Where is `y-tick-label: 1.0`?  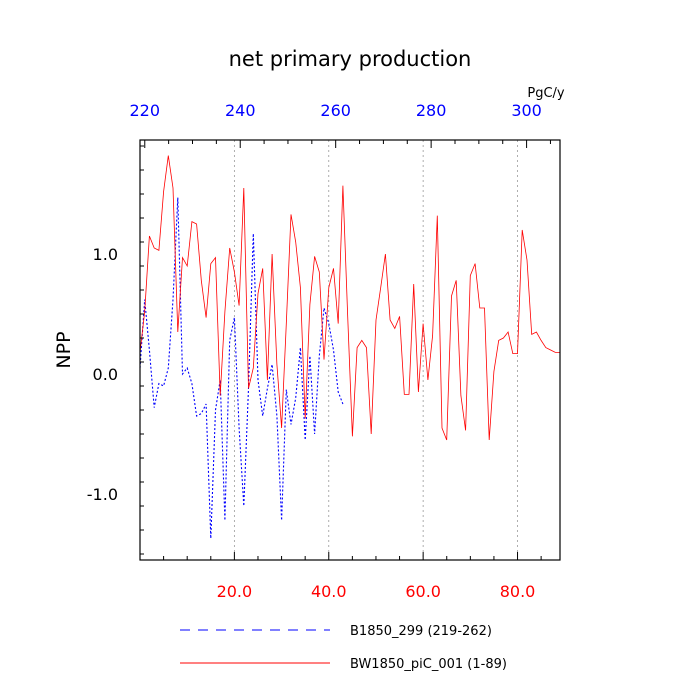
y-tick-label: 1.0 is located at coordinates (105, 254).